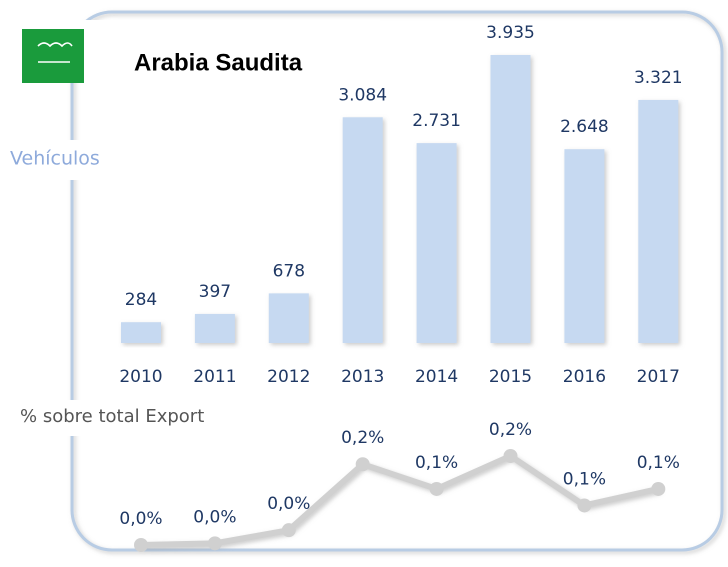 This screenshot has width=728, height=567. What do you see at coordinates (215, 292) in the screenshot?
I see `data-label: 397` at bounding box center [215, 292].